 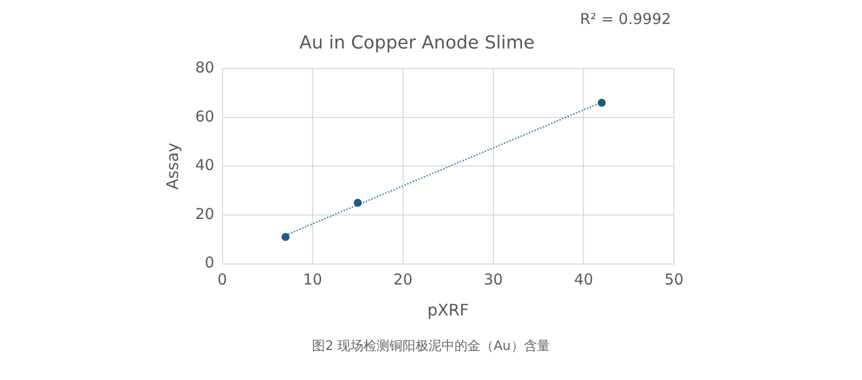 I want to click on y-tick-label: 40, so click(x=204, y=165).